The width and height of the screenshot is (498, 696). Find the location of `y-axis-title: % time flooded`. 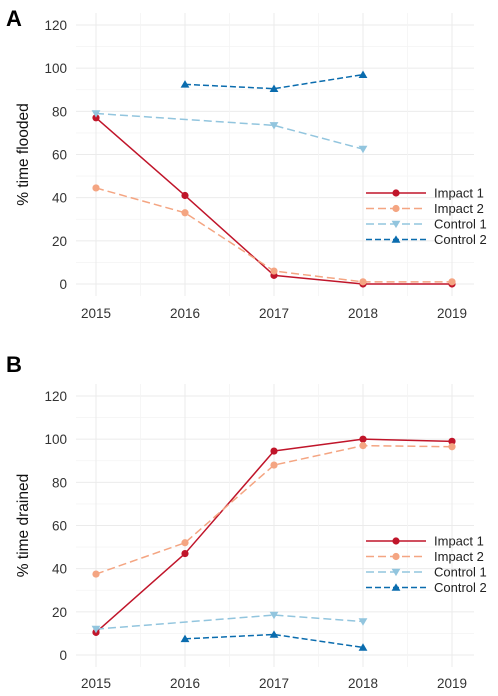

y-axis-title: % time flooded is located at coordinates (23, 154).